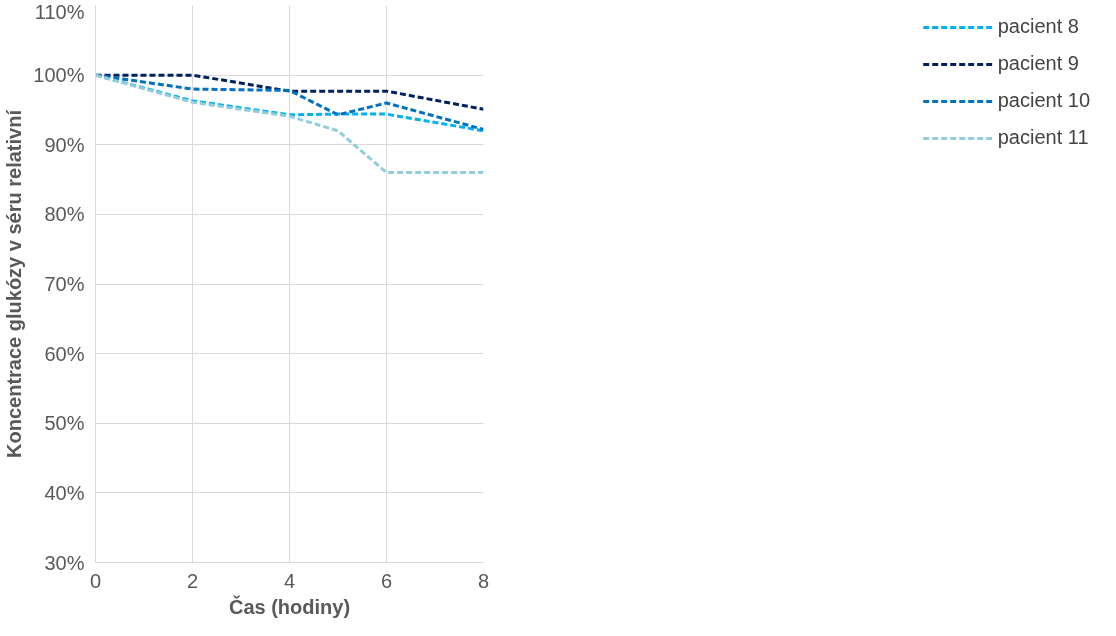 Image resolution: width=1116 pixels, height=636 pixels. Describe the element at coordinates (64, 214) in the screenshot. I see `y-tick-label: 80%` at that location.